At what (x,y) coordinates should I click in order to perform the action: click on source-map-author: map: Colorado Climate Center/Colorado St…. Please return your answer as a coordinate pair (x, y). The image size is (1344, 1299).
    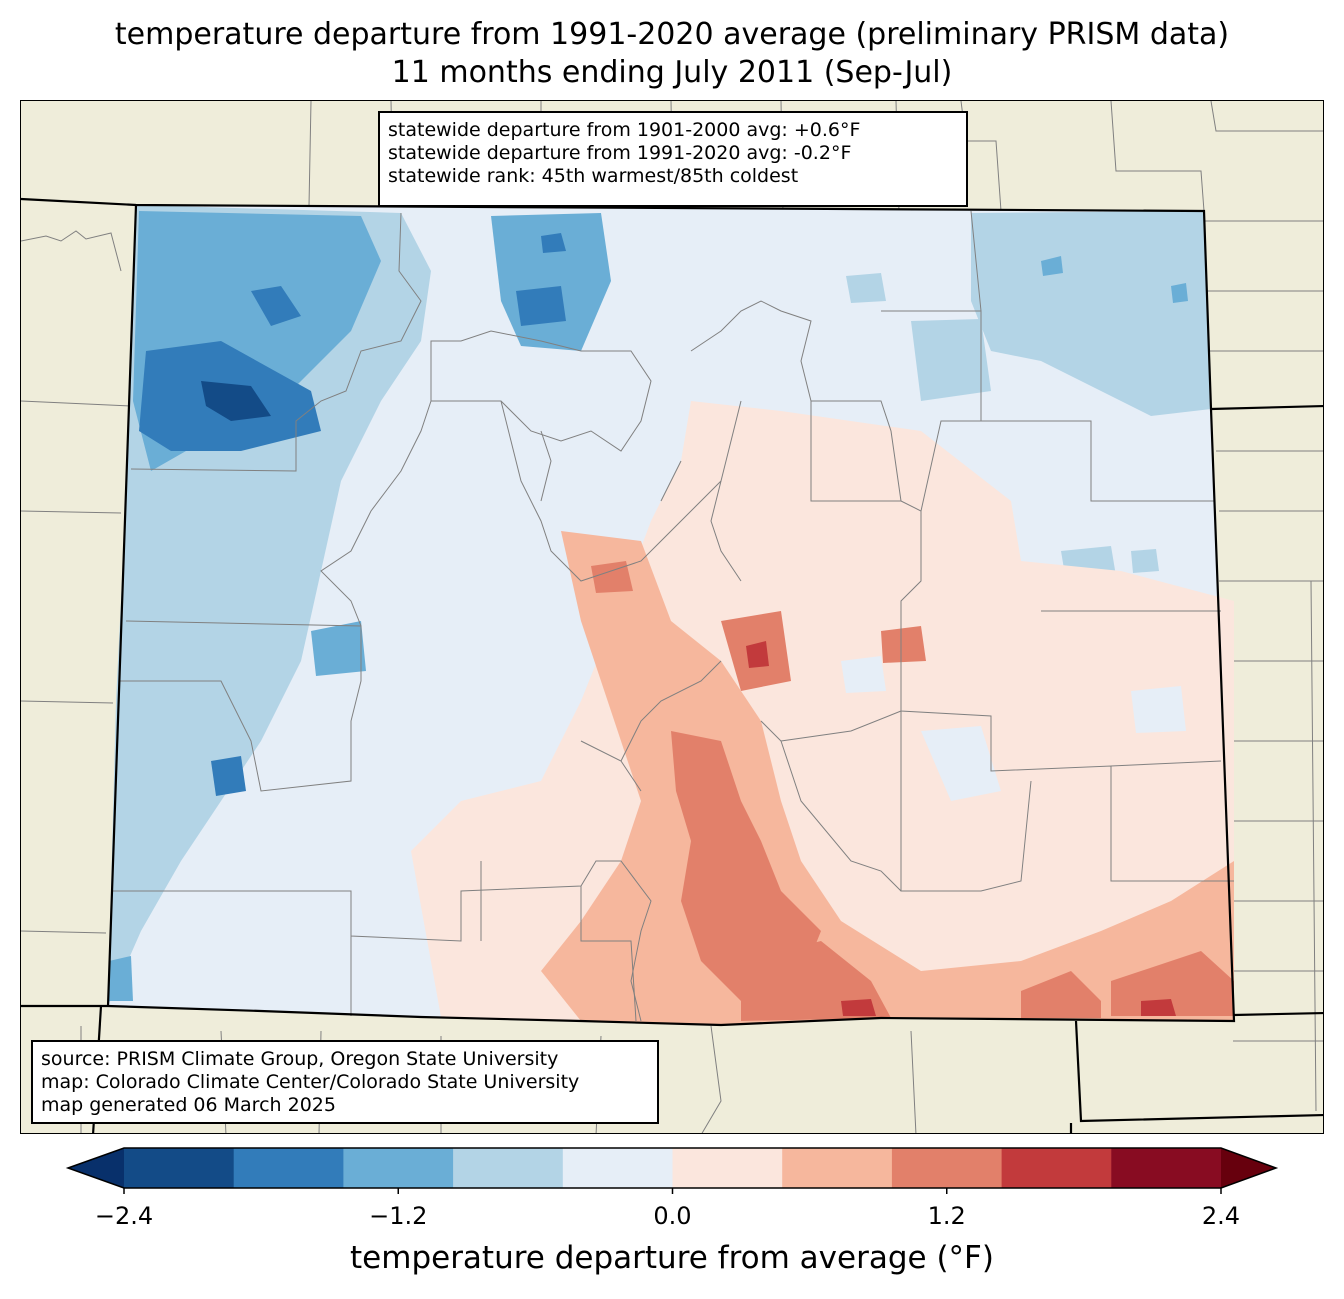
    Looking at the image, I should click on (310, 1082).